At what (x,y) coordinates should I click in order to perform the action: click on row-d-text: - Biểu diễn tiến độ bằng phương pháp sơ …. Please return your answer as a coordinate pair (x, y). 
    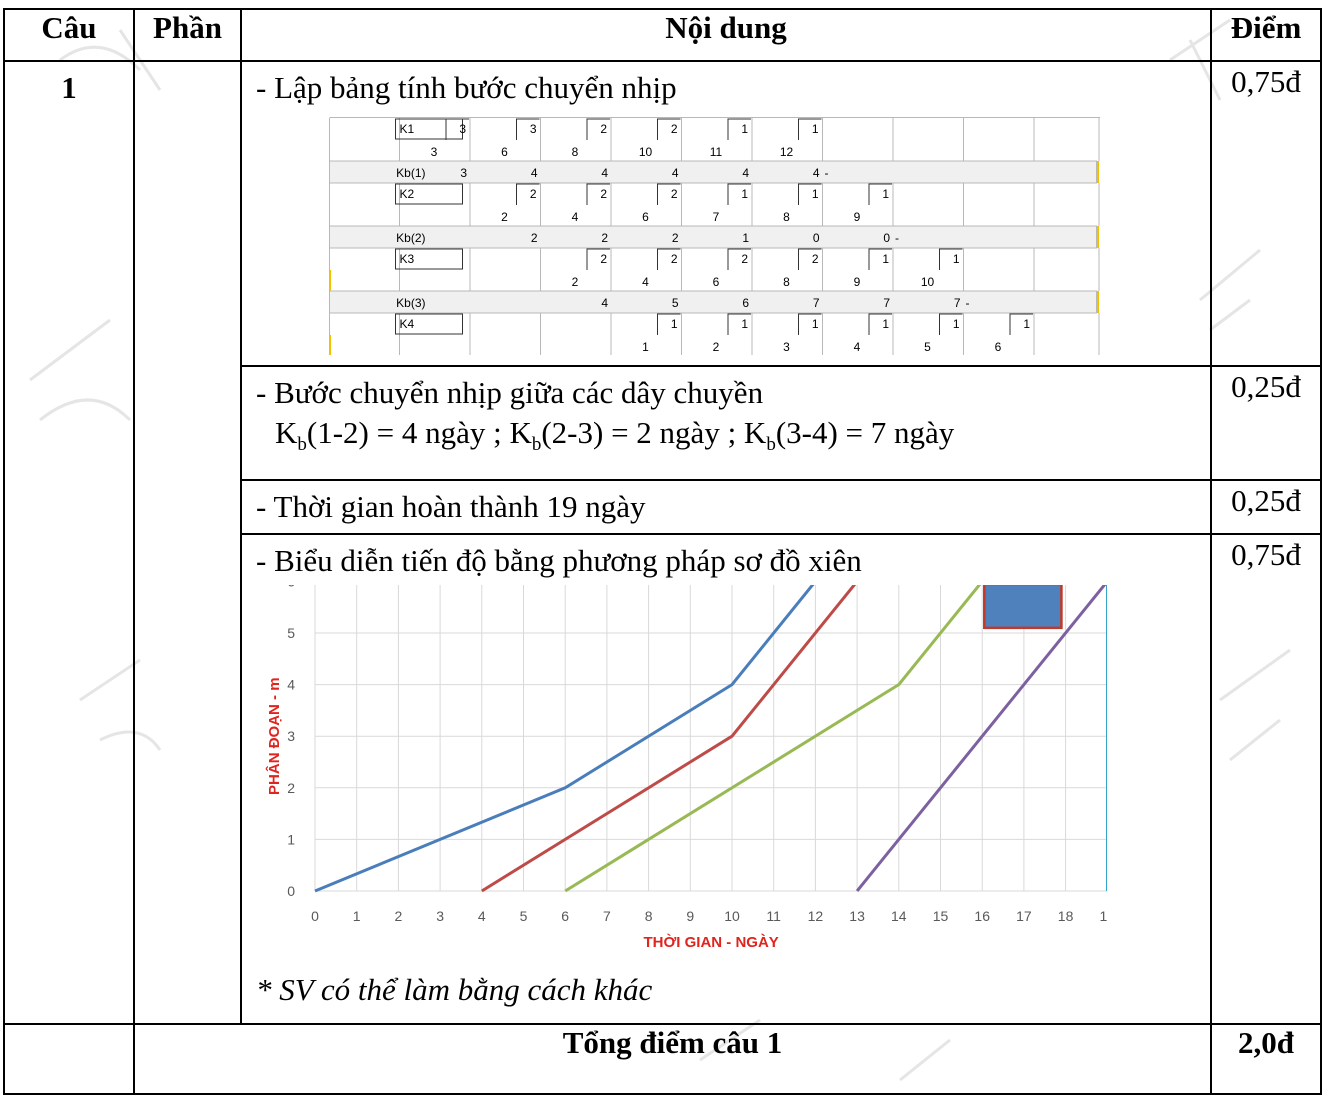
    Looking at the image, I should click on (559, 560).